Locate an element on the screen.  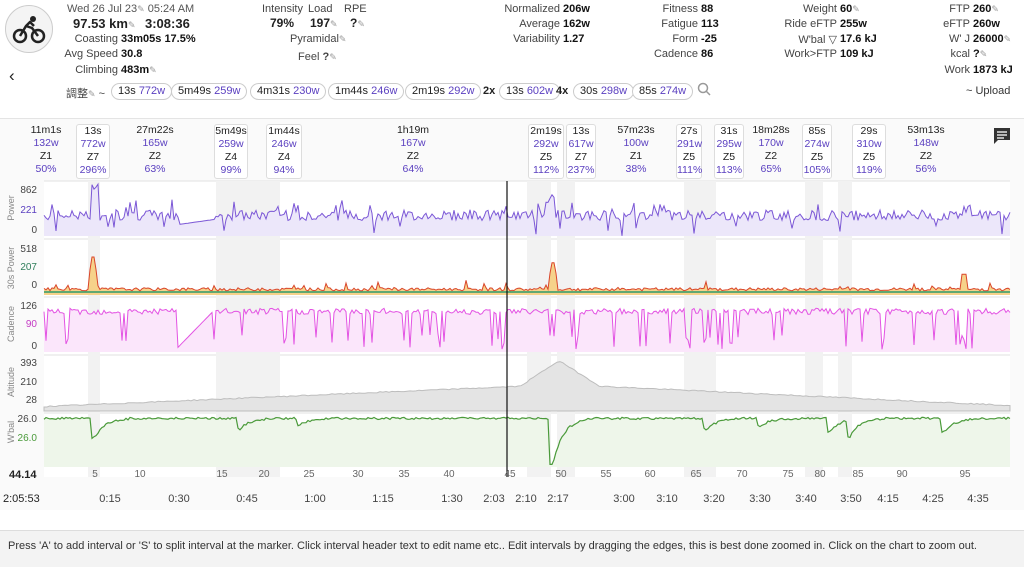
eftp-label: eFTP is located at coordinates (956, 24).